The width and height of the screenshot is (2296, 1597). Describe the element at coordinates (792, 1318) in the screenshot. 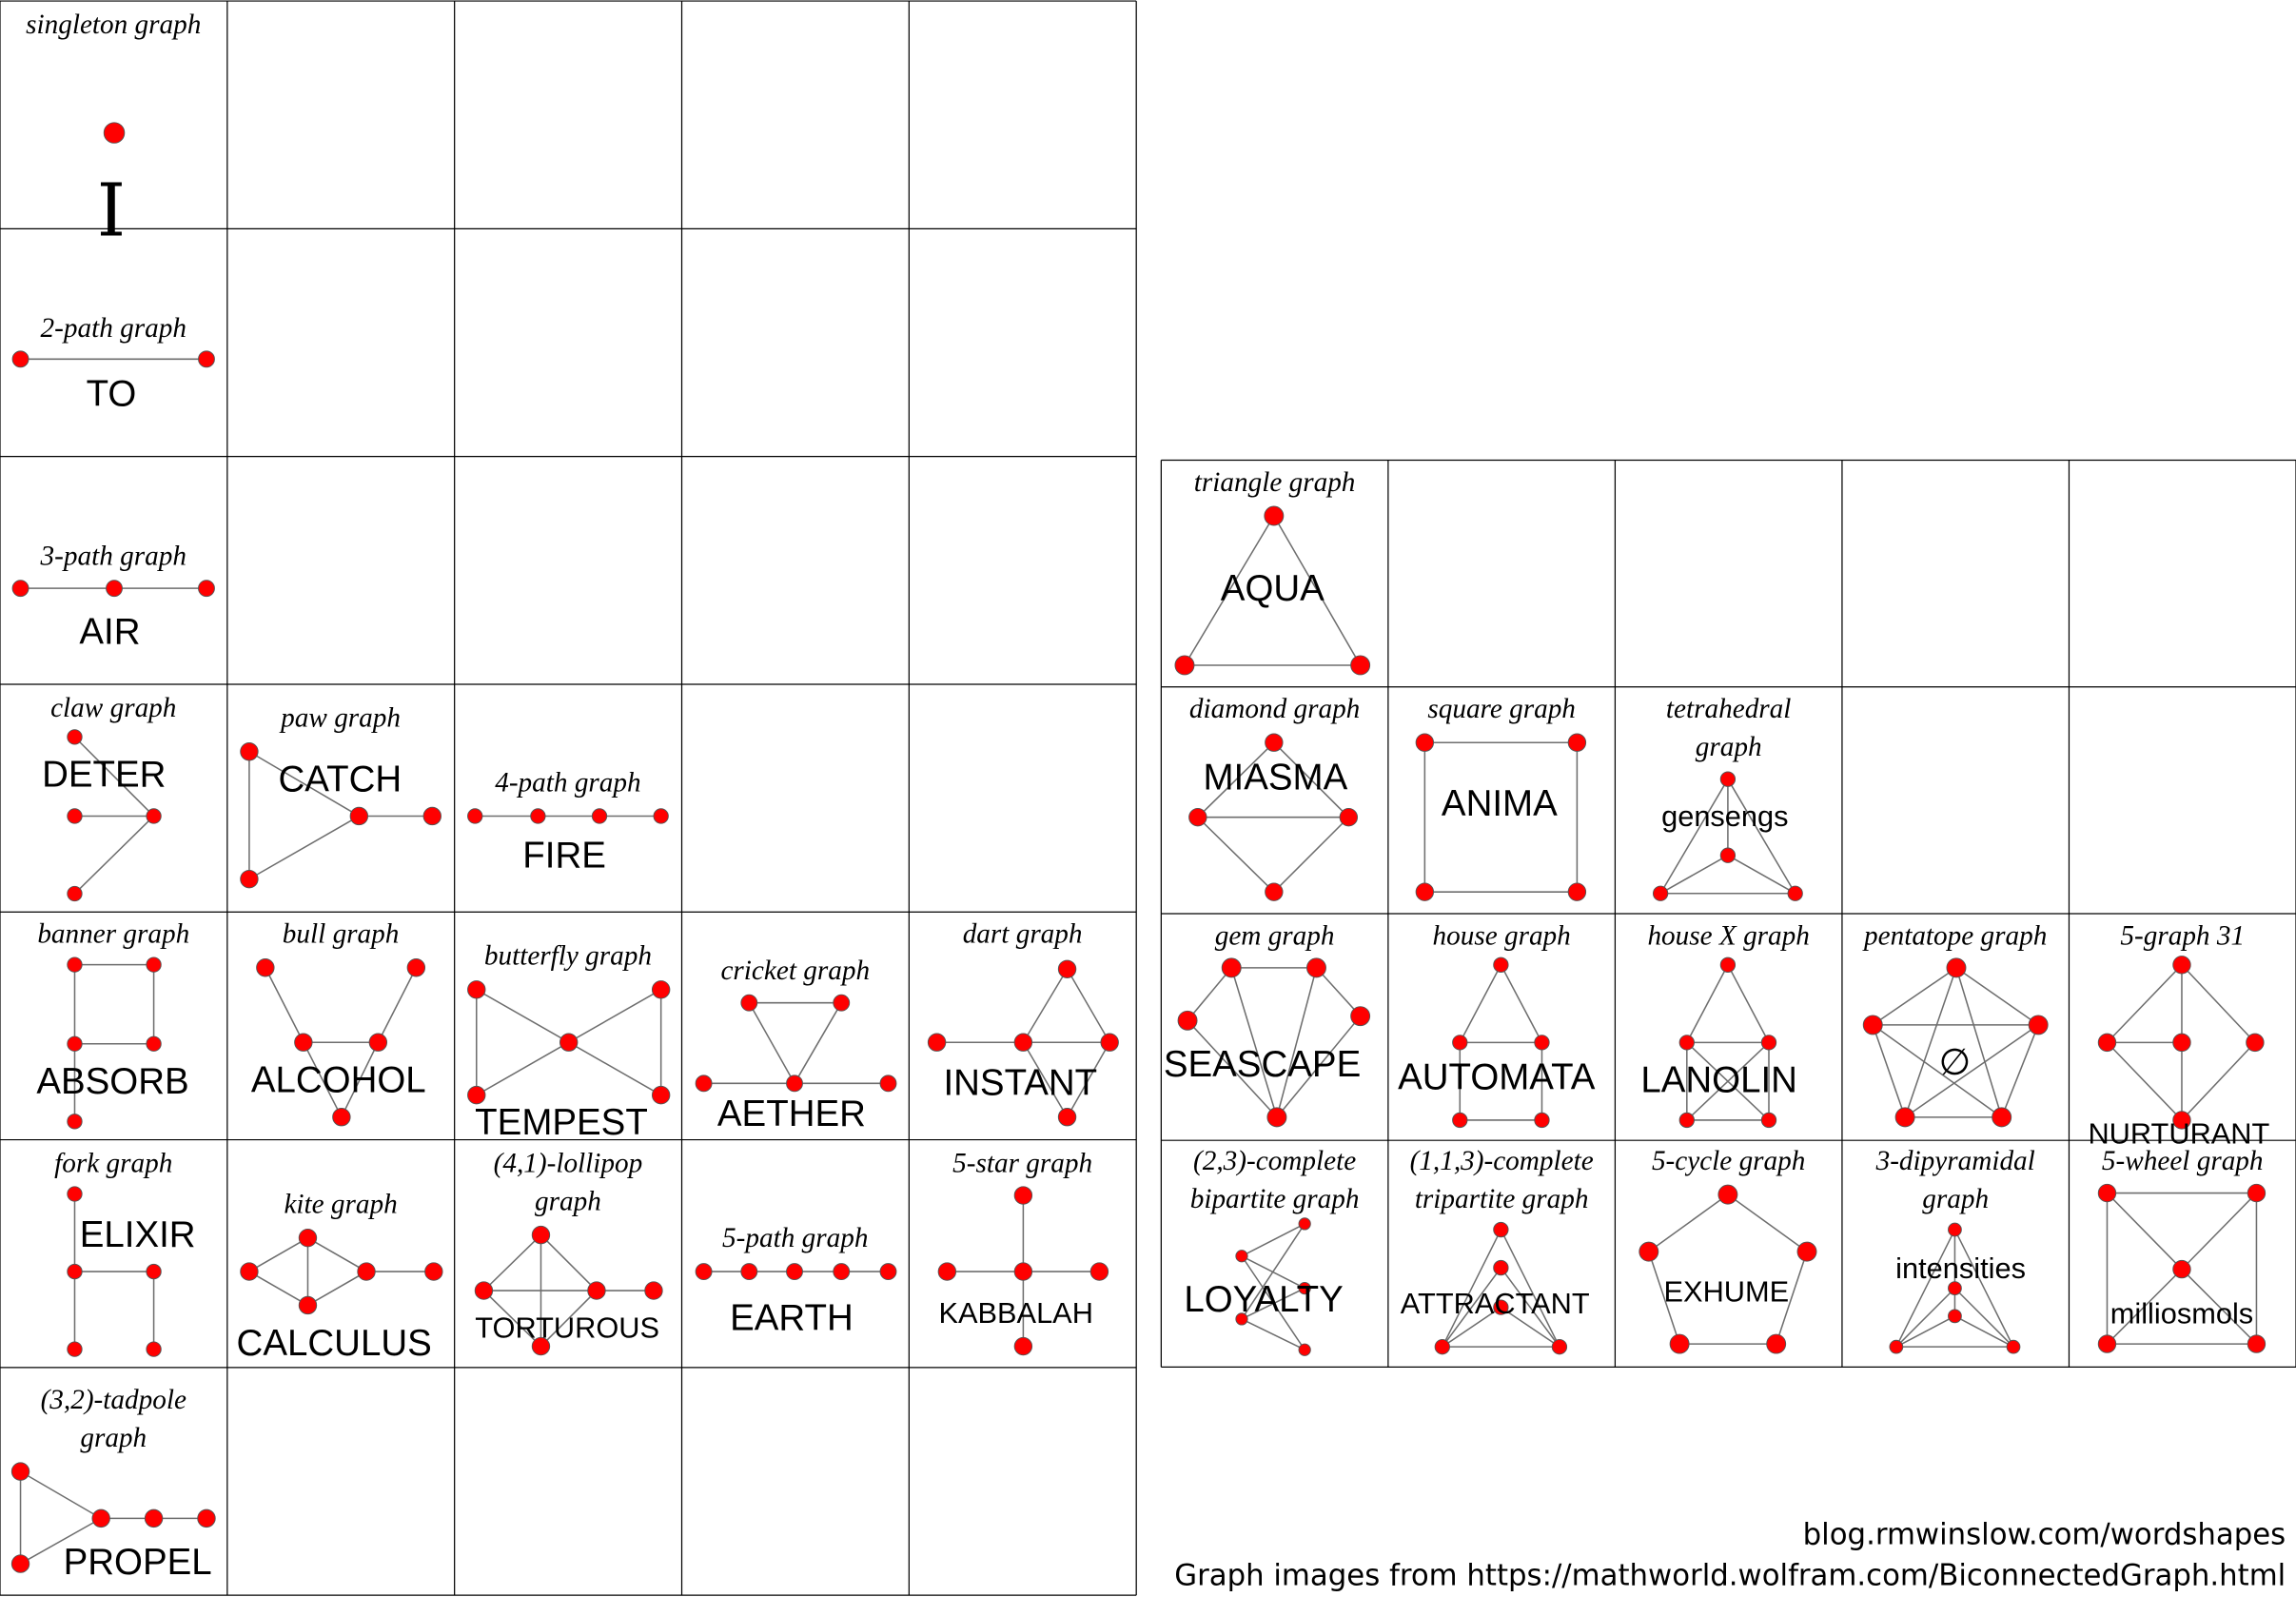

I see `shape-word: EARTH` at that location.